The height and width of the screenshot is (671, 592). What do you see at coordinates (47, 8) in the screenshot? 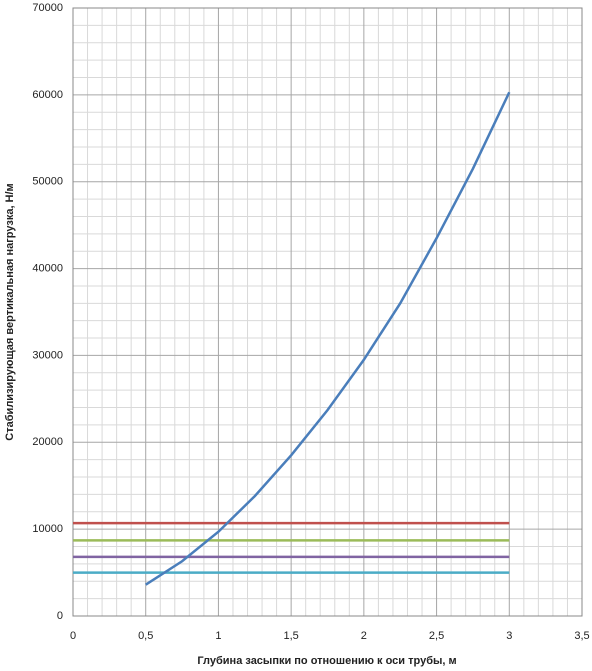
I see `y-tick-label: 70000` at bounding box center [47, 8].